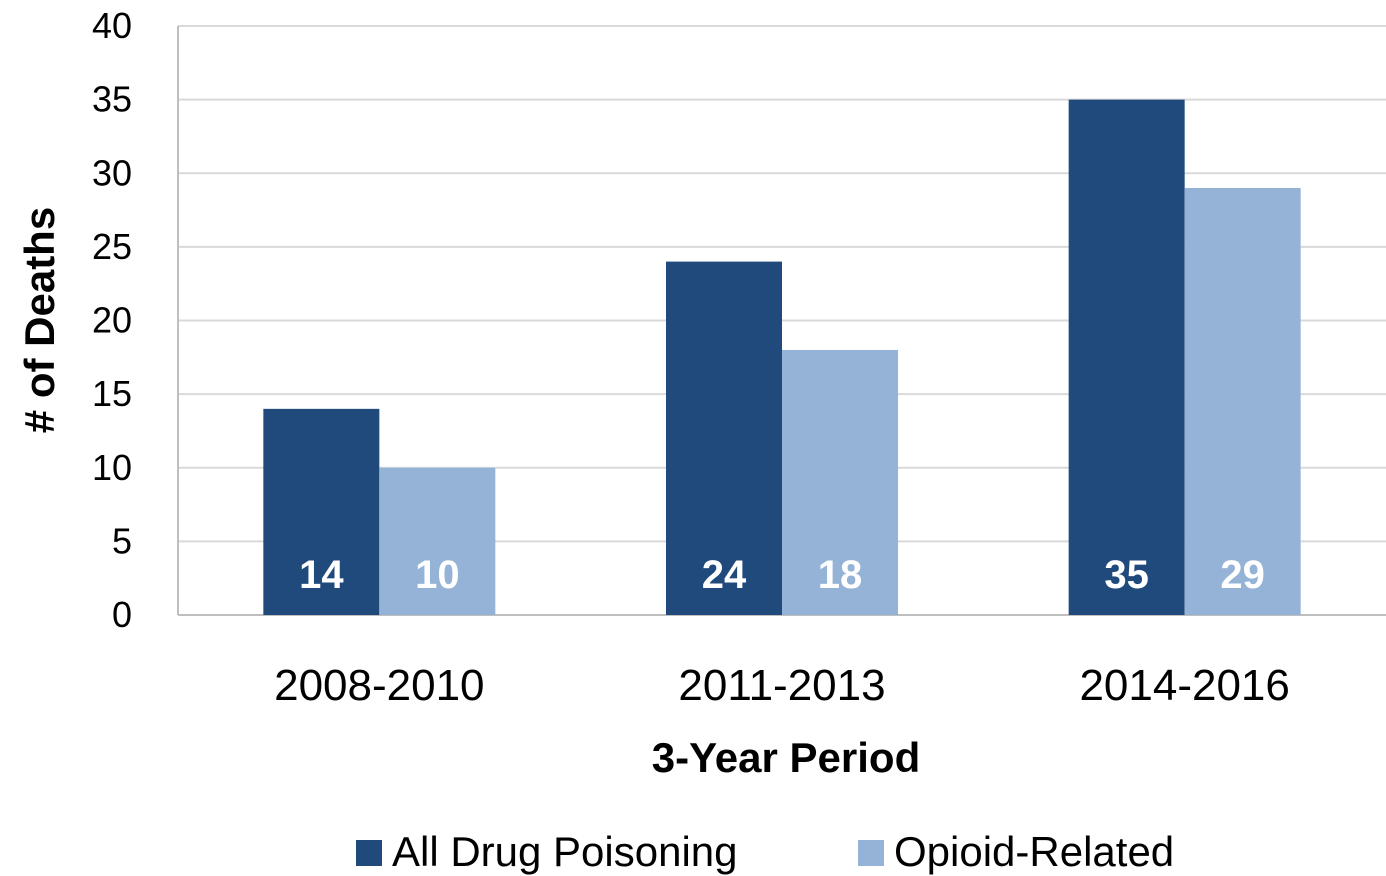 The height and width of the screenshot is (876, 1386). What do you see at coordinates (321, 575) in the screenshot?
I see `data-label-all-drug-poisoning-2008-2010: 14` at bounding box center [321, 575].